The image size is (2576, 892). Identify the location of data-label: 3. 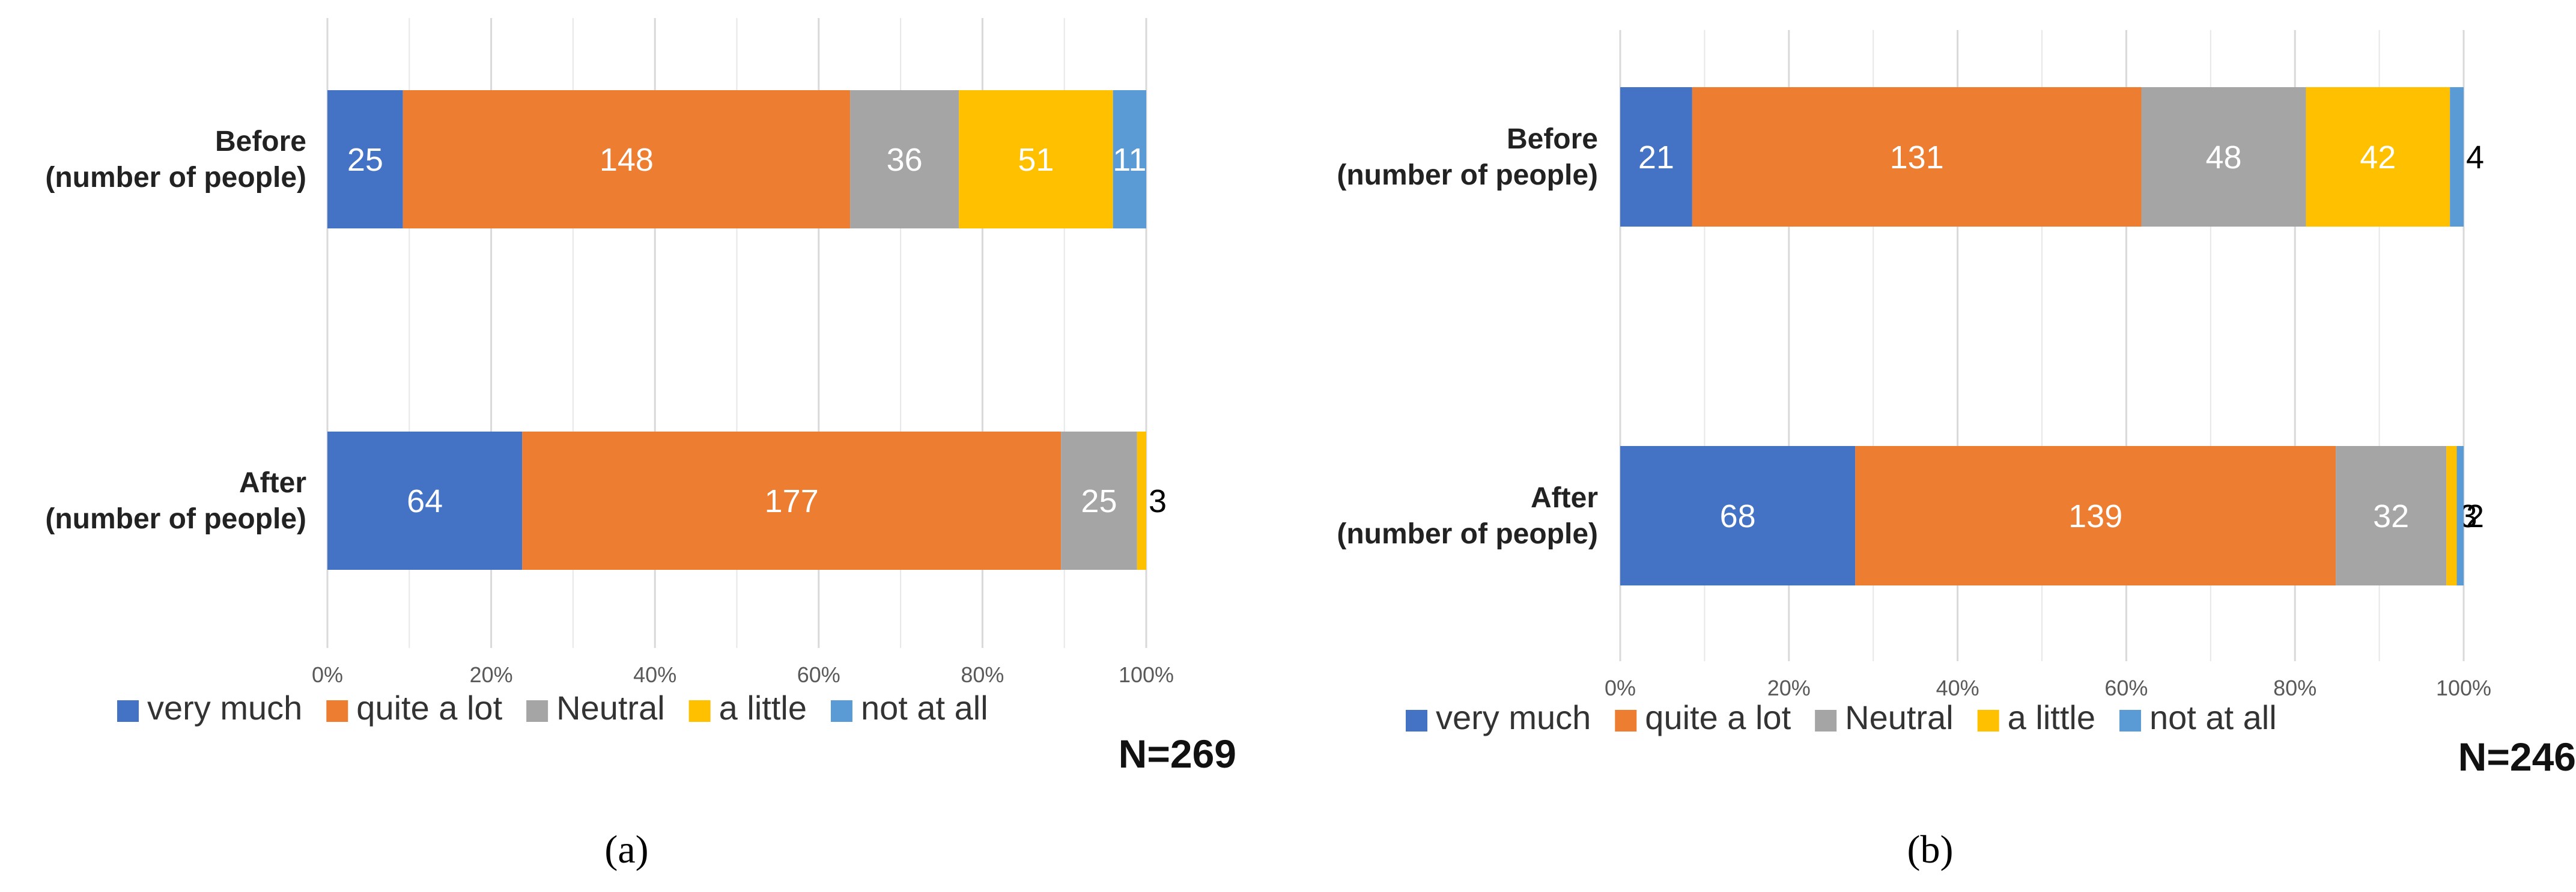
(1158, 501).